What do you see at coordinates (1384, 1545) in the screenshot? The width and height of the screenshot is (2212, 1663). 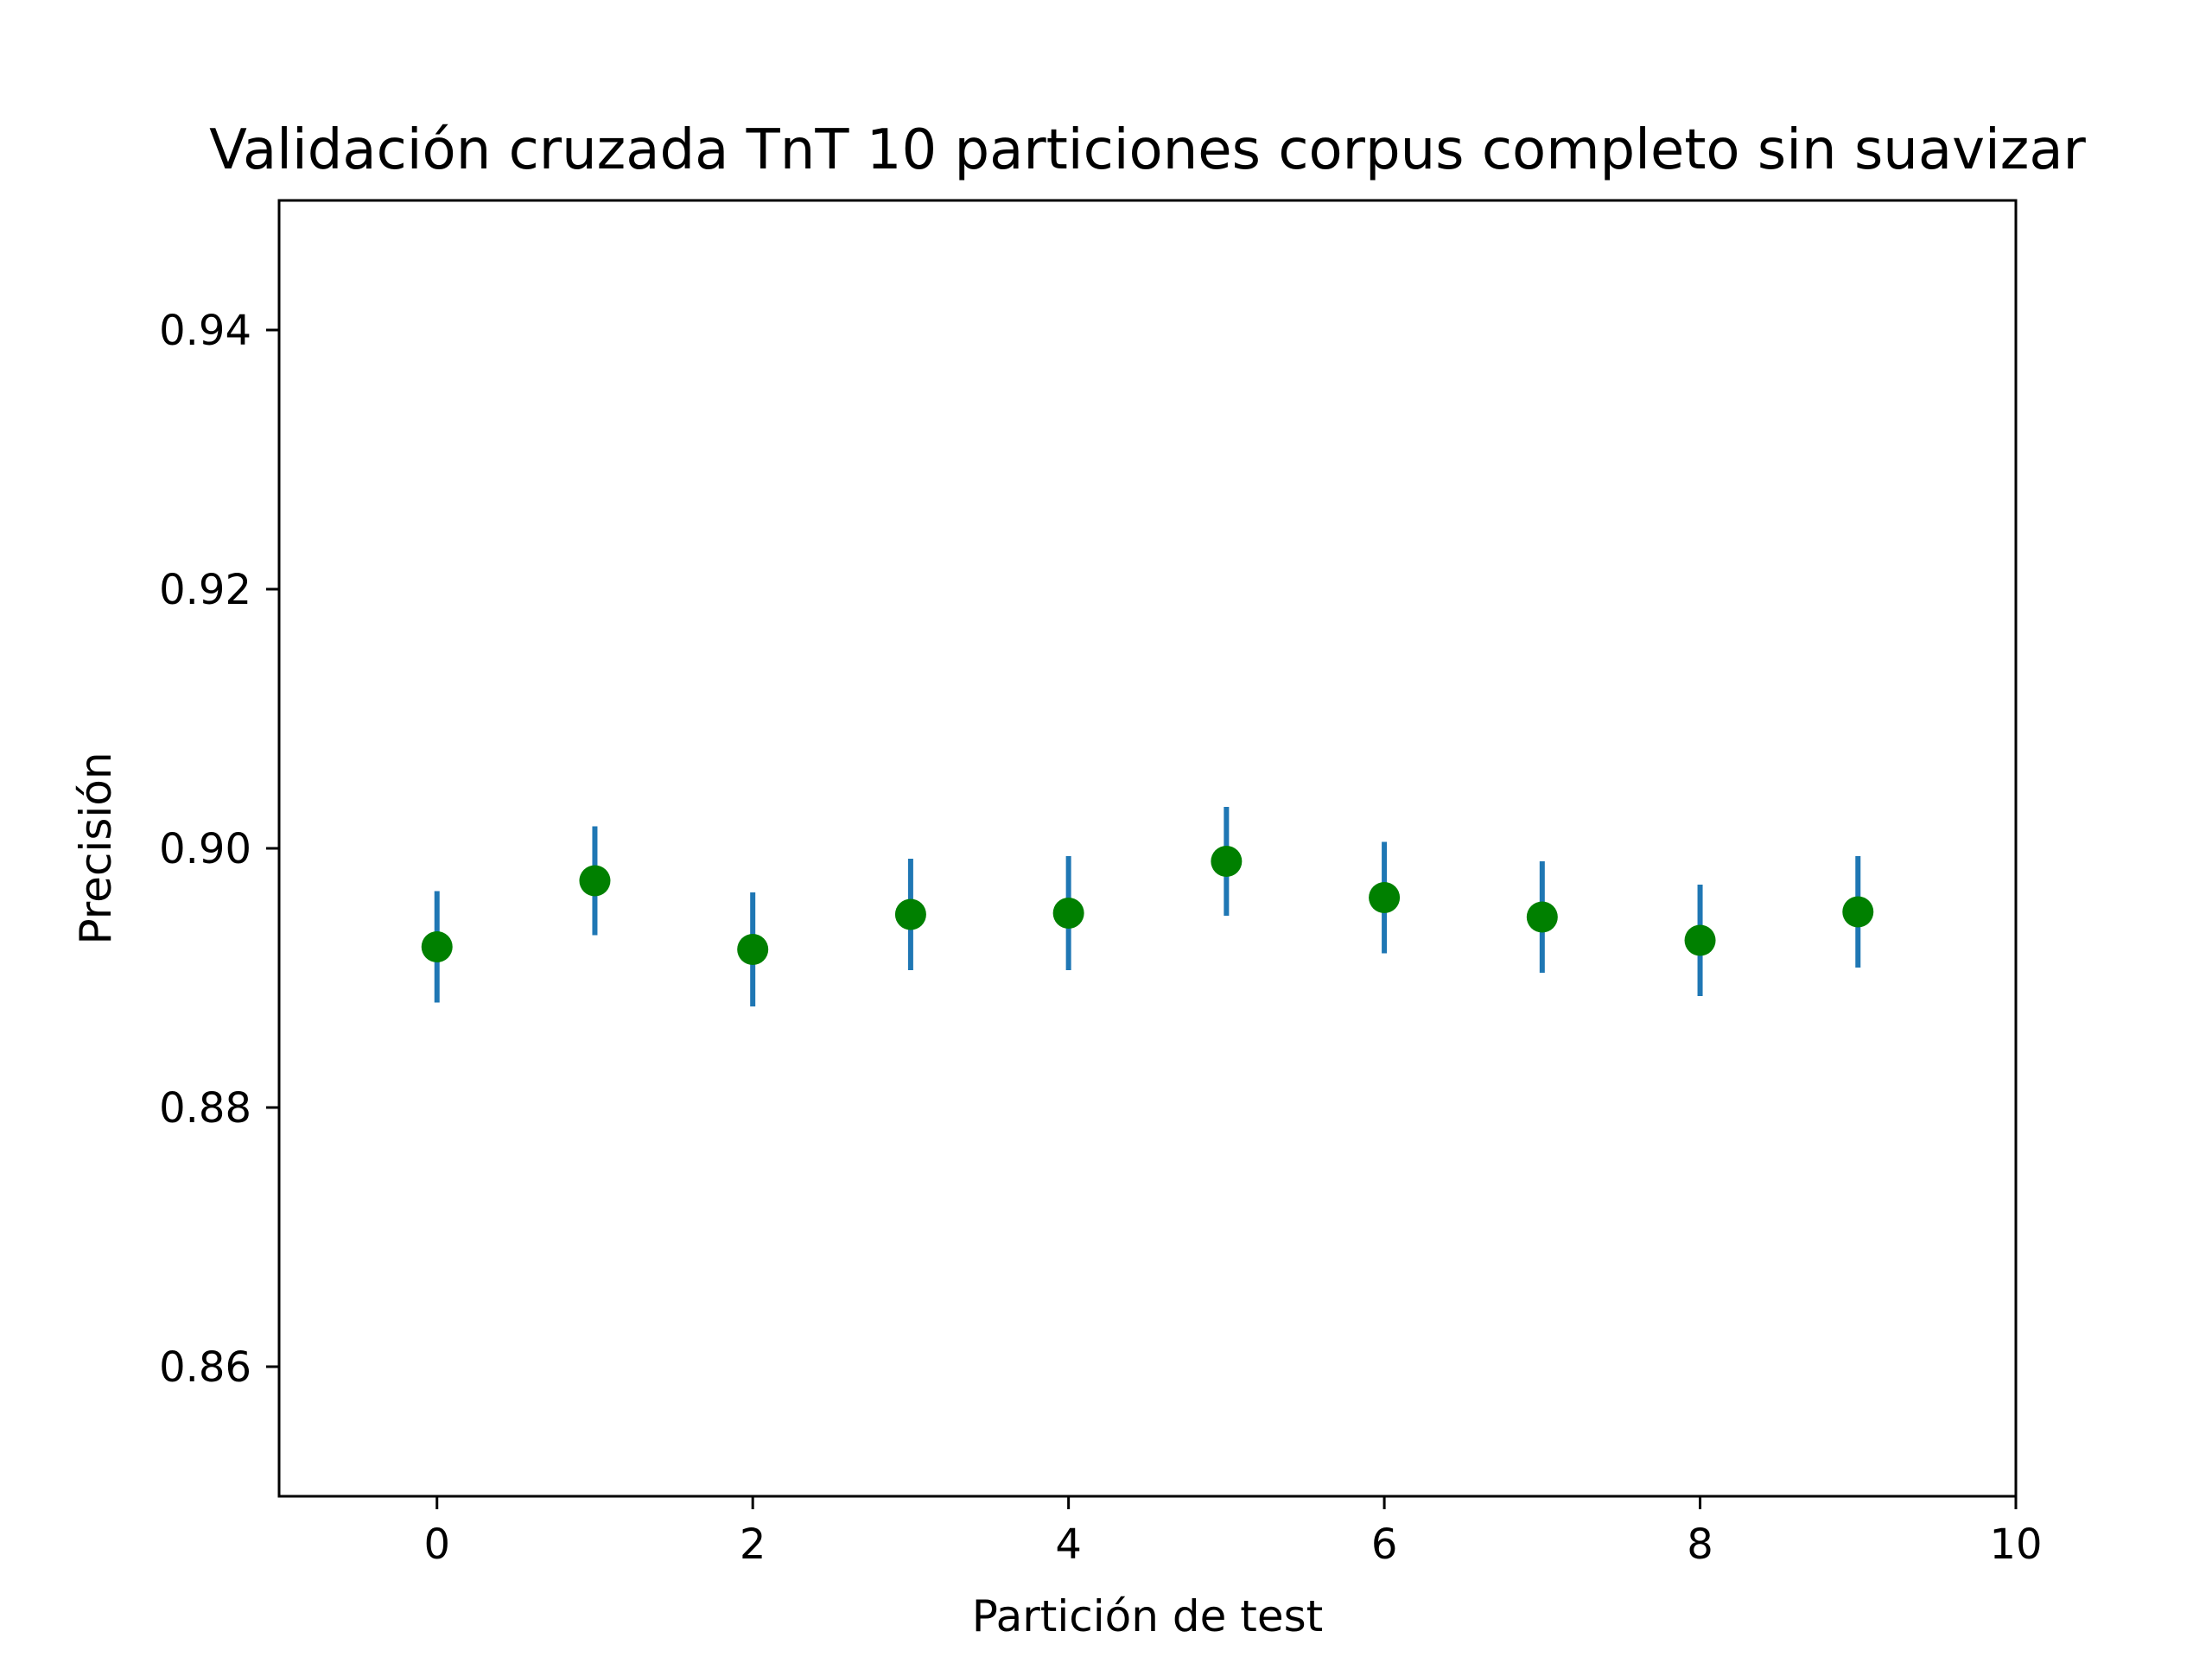 I see `x-tick-label: 6` at bounding box center [1384, 1545].